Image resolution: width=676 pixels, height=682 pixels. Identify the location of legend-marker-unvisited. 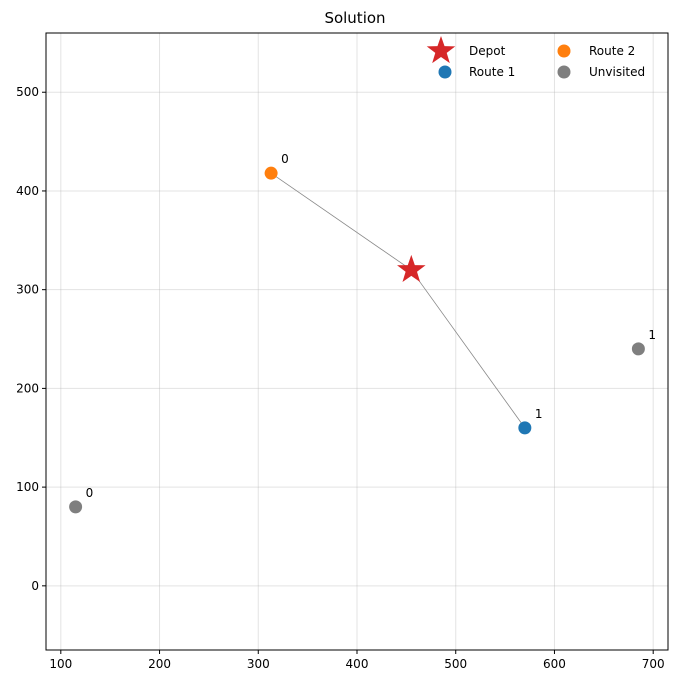
(564, 72).